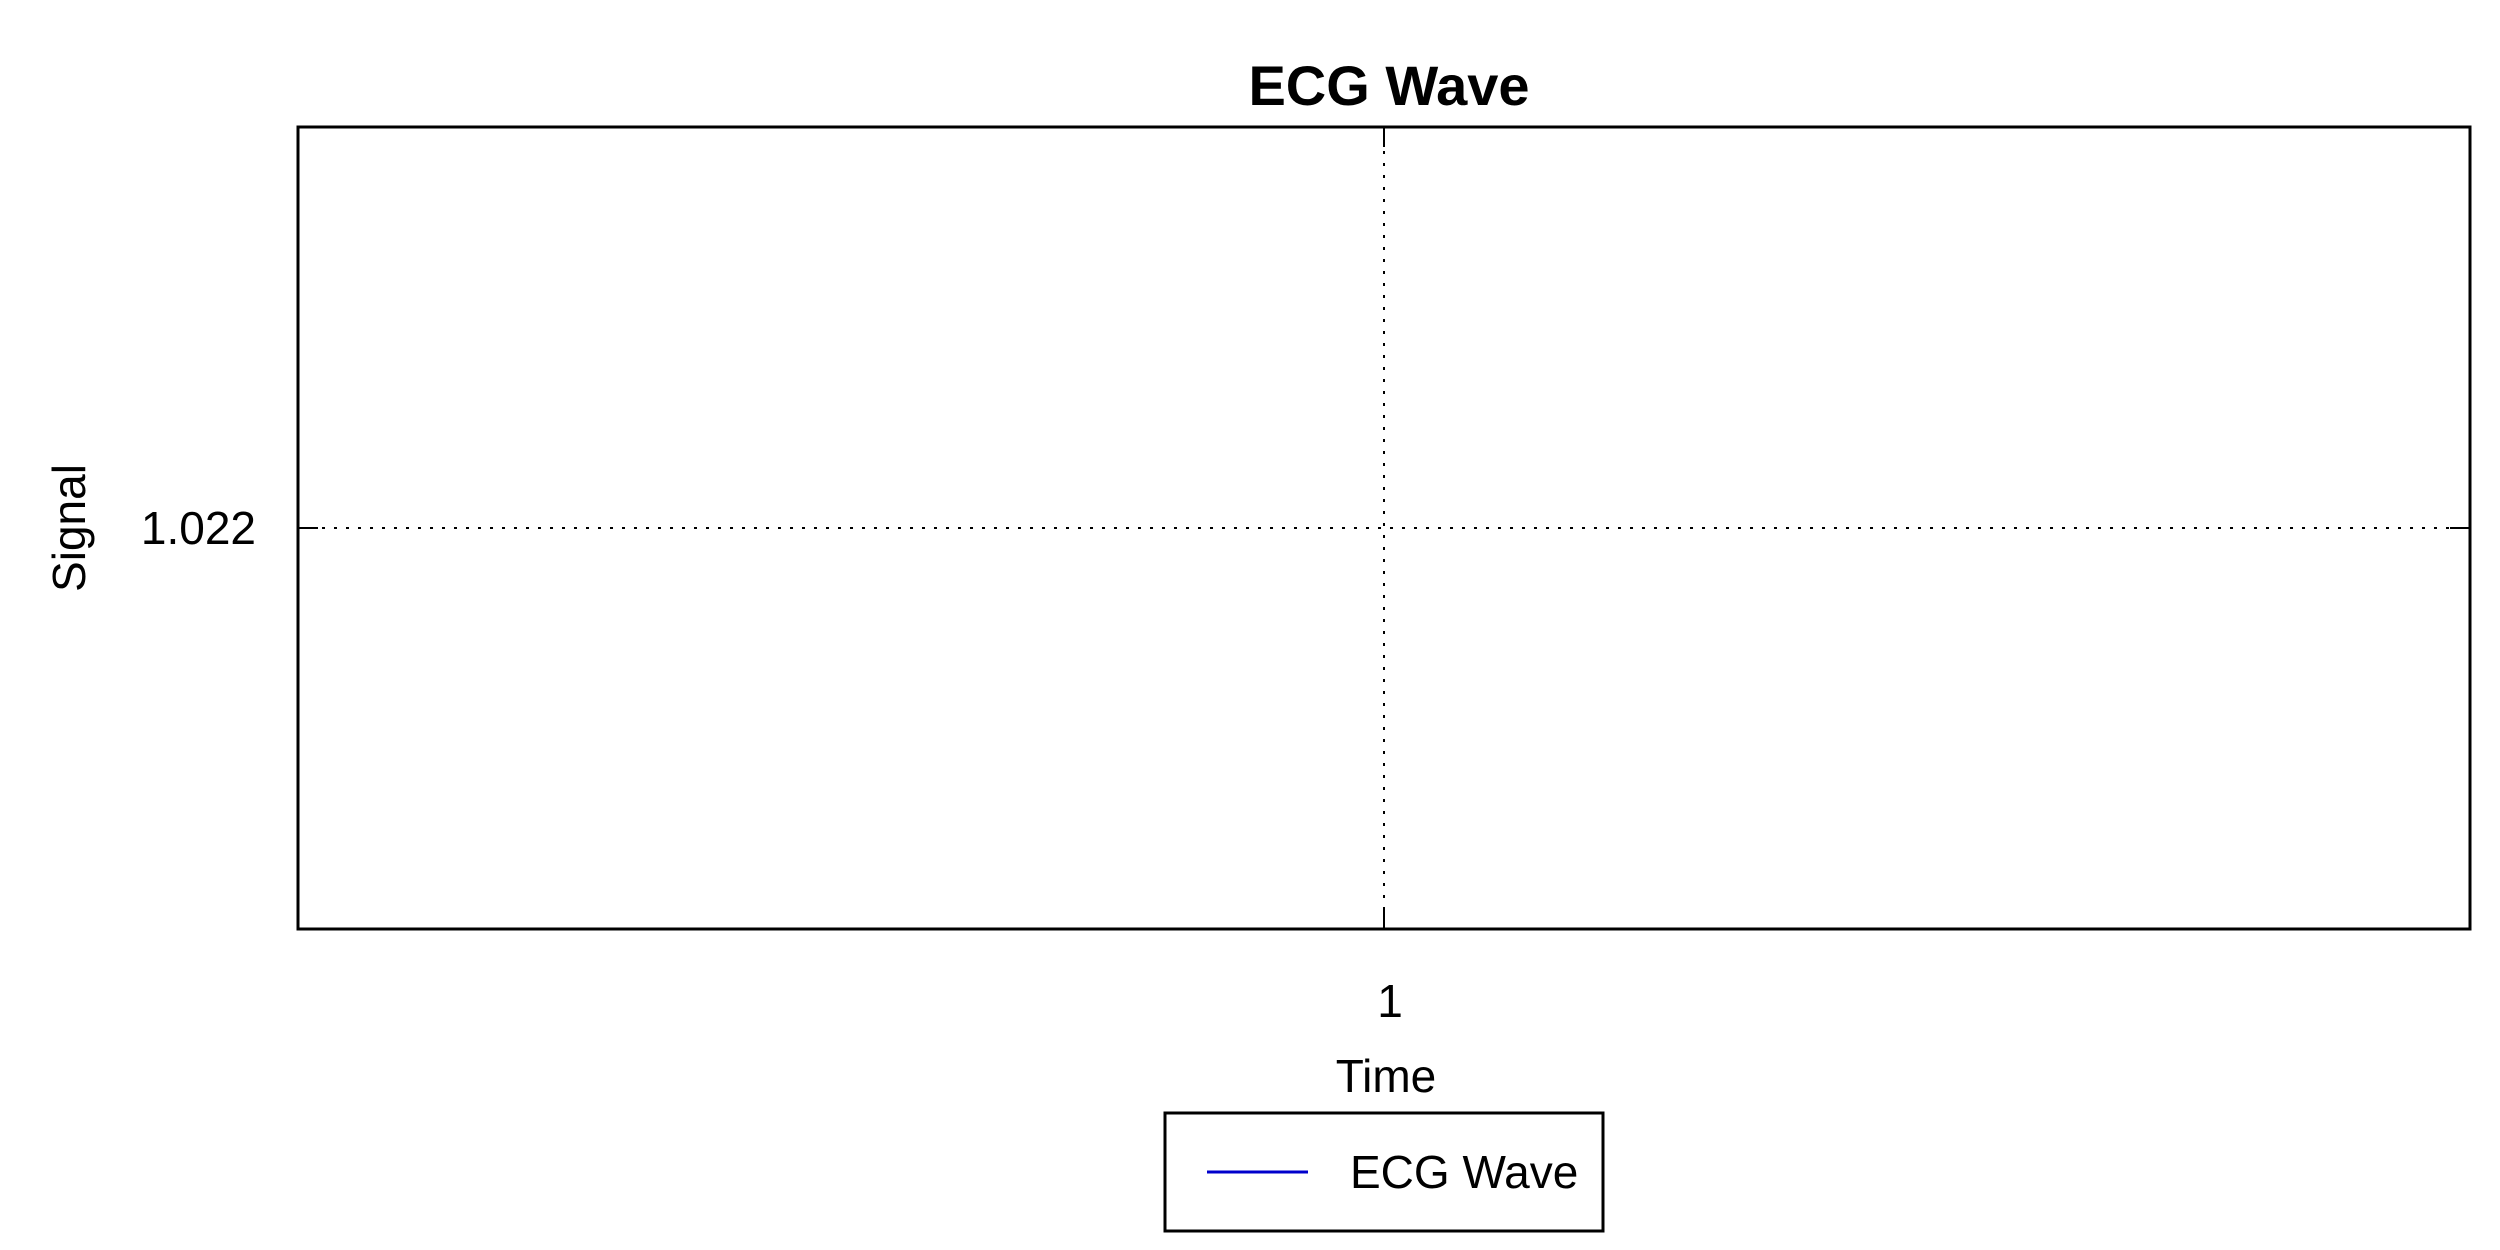 The image size is (2500, 1250). I want to click on legend: ECG Wave, so click(1384, 1172).